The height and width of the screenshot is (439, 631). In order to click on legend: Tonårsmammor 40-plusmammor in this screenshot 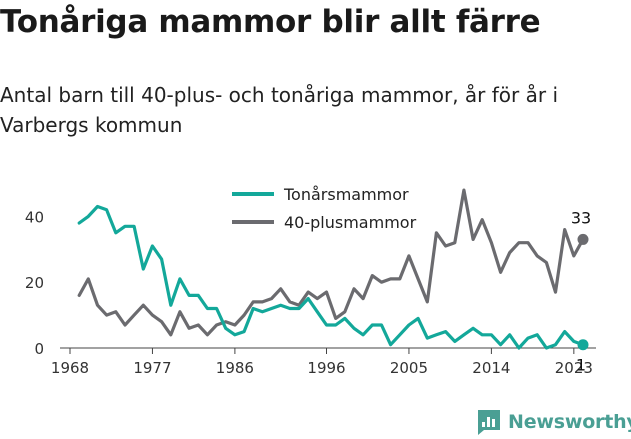, I will do `click(324, 208)`.